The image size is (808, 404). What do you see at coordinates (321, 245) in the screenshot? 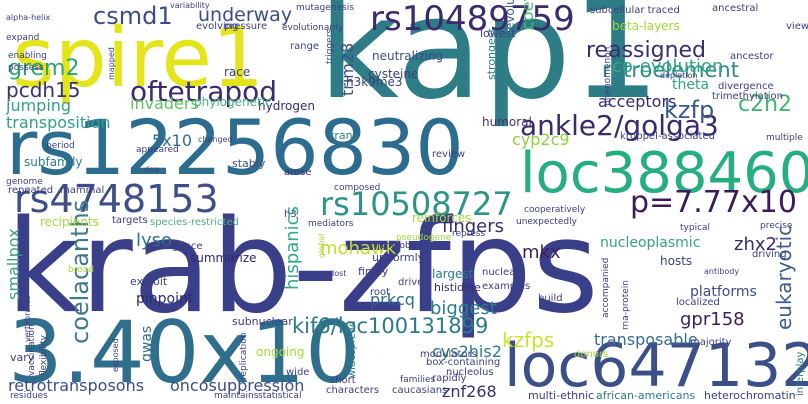
I see `word: global` at bounding box center [321, 245].